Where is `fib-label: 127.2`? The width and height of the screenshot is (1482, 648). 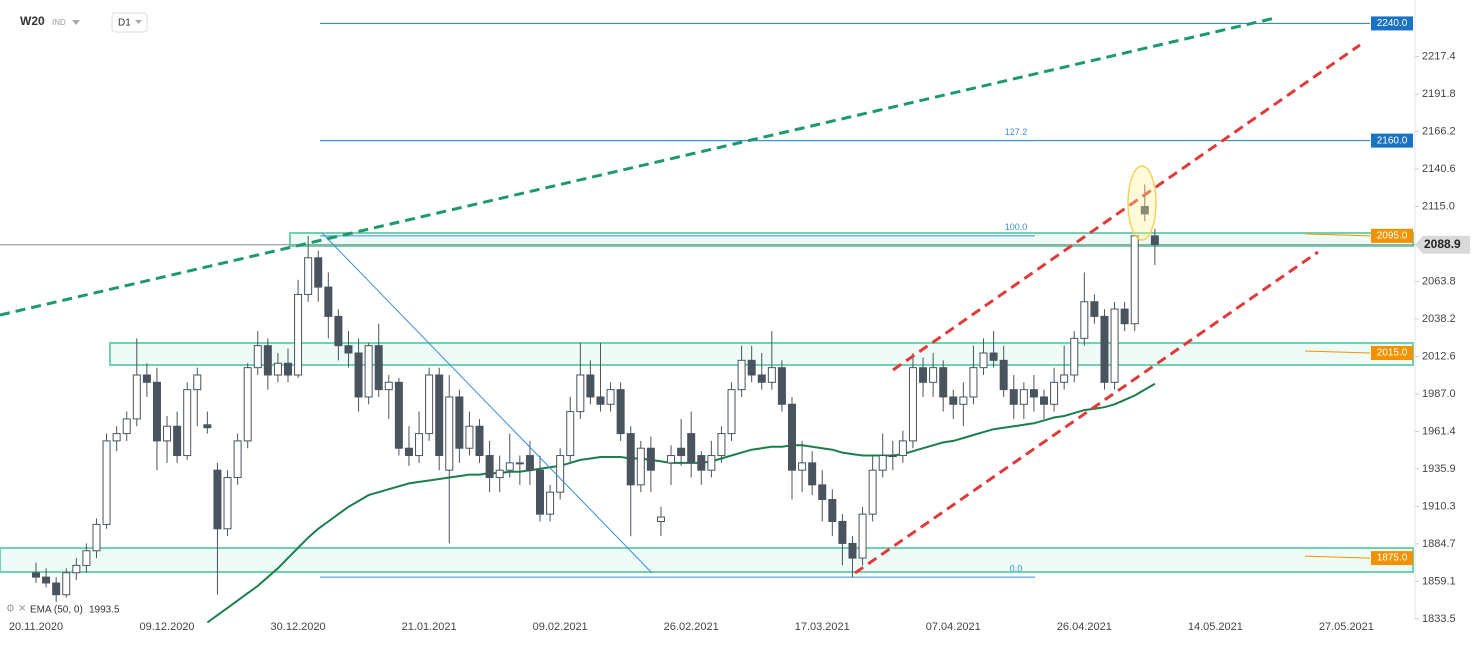 fib-label: 127.2 is located at coordinates (1016, 132).